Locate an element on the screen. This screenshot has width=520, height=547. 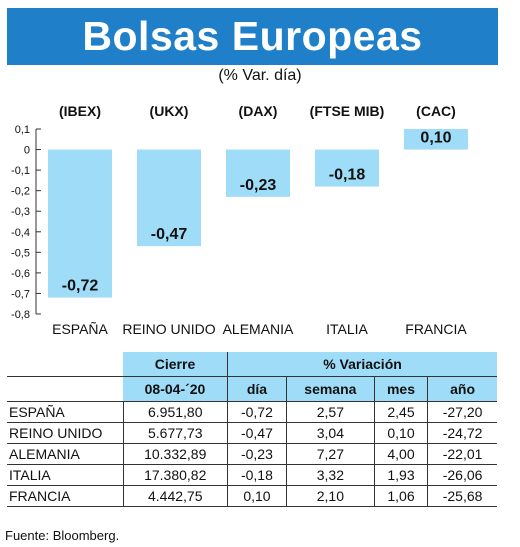
index-label: (CAC) is located at coordinates (436, 111).